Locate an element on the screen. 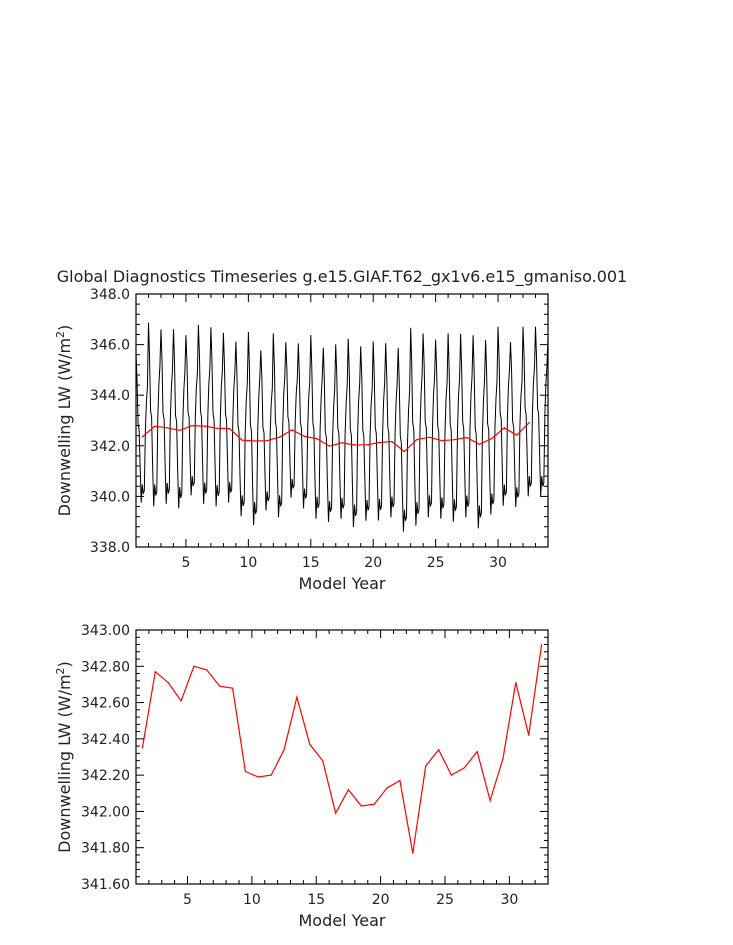  top-y-axis-label: Downwelling LW (W/m2) is located at coordinates (64, 421).